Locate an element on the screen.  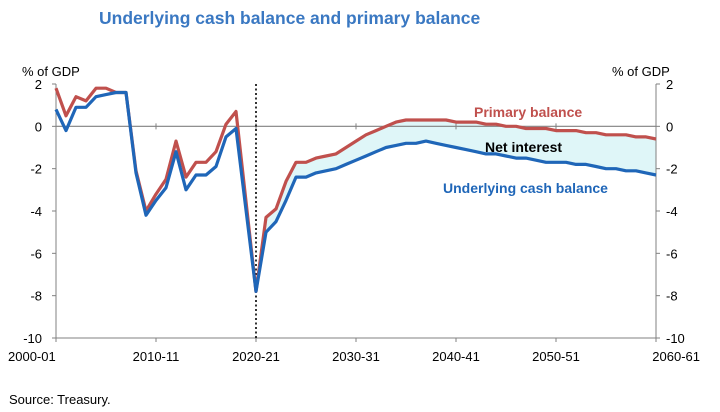
net-interest-area is located at coordinates (461, 176).